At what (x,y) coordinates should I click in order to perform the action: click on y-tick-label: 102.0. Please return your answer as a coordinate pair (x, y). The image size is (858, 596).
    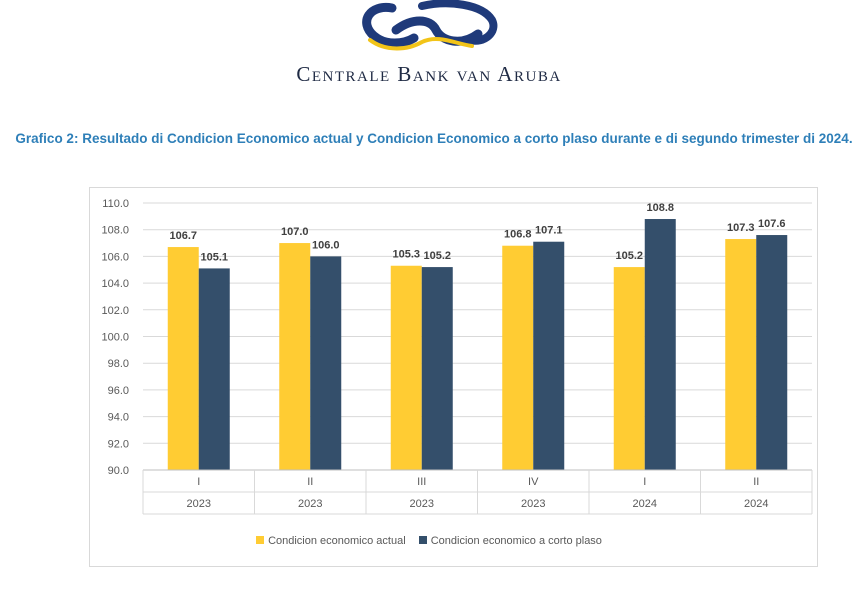
    Looking at the image, I should click on (115, 311).